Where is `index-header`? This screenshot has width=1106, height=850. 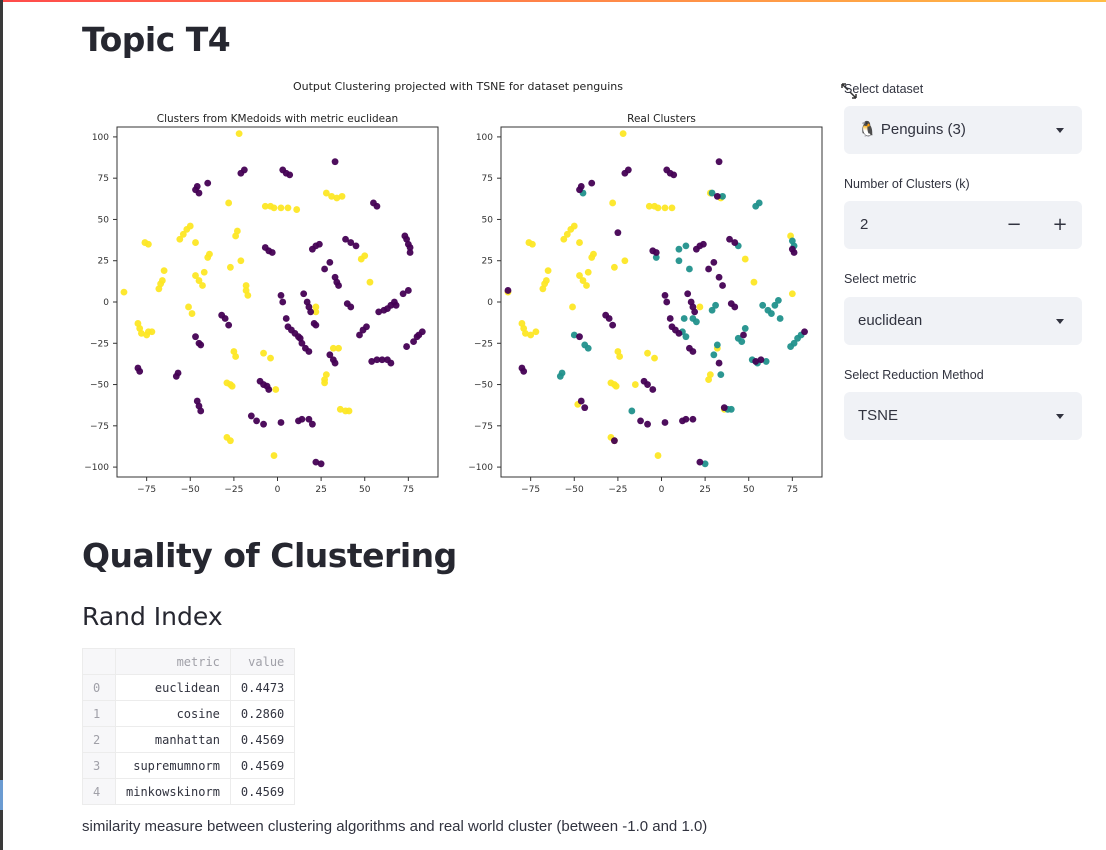
index-header is located at coordinates (99, 661).